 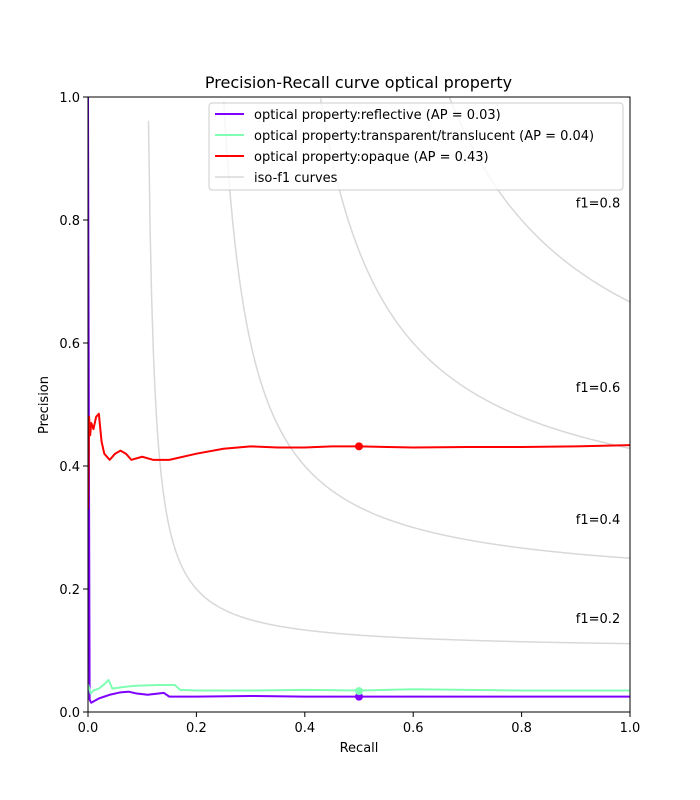 What do you see at coordinates (598, 412) in the screenshot?
I see `iso-f1-labels: f1=0.2 f1=0.4 f1=0.6 f1=0.8` at bounding box center [598, 412].